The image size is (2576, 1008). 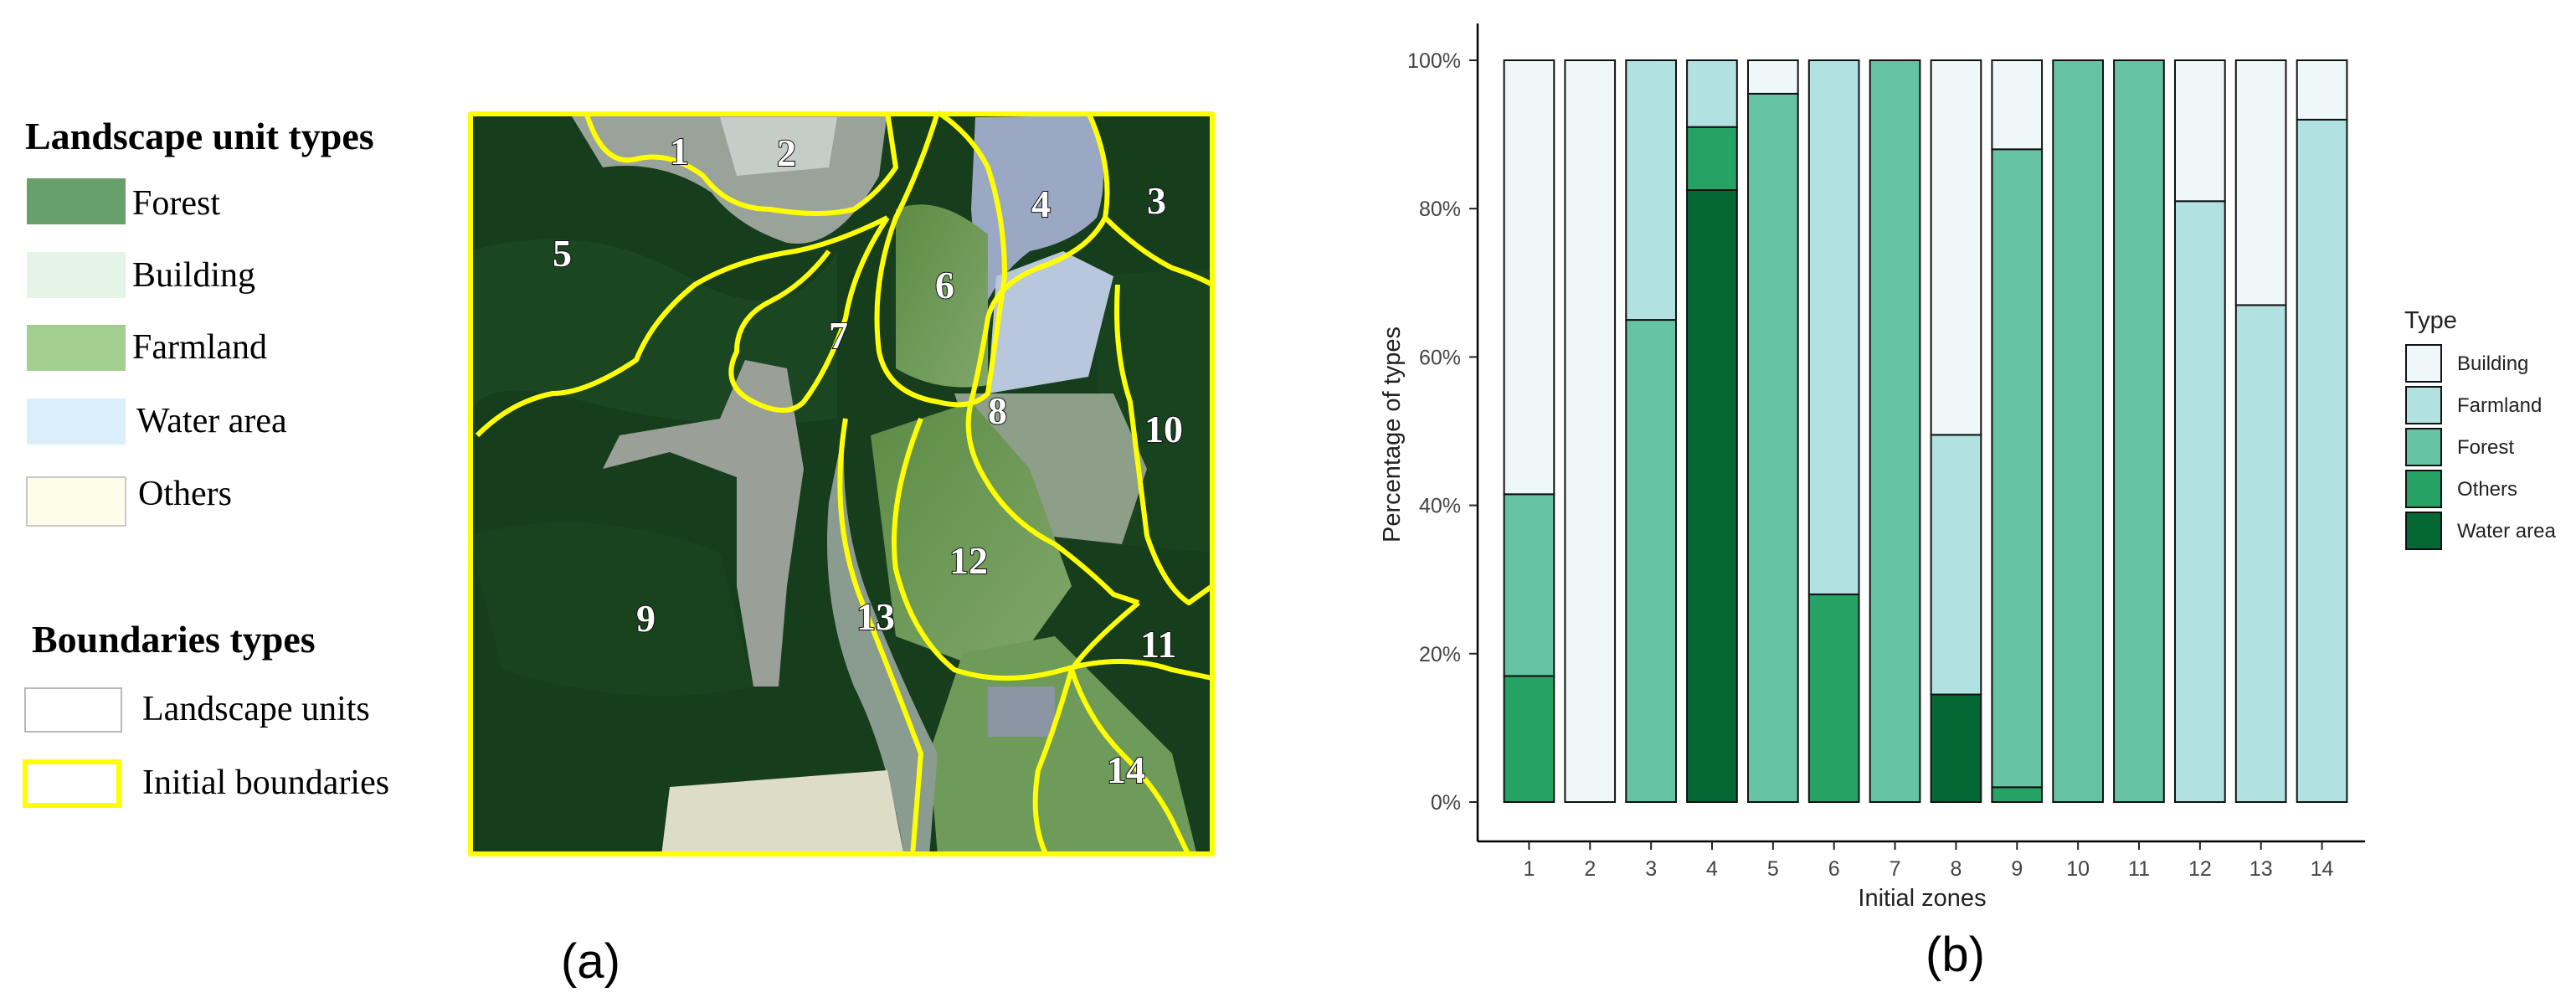 What do you see at coordinates (1956, 869) in the screenshot?
I see `x-tick-label: 8` at bounding box center [1956, 869].